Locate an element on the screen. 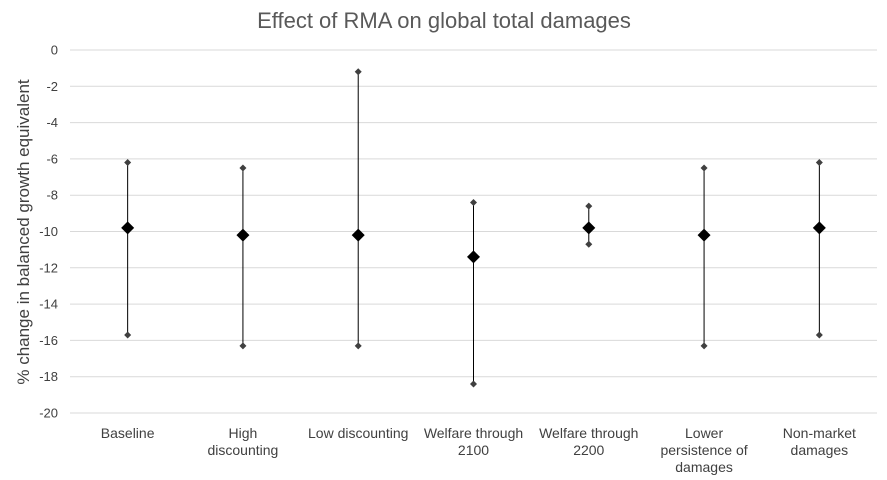  y-tick-label: -12 is located at coordinates (48, 267).